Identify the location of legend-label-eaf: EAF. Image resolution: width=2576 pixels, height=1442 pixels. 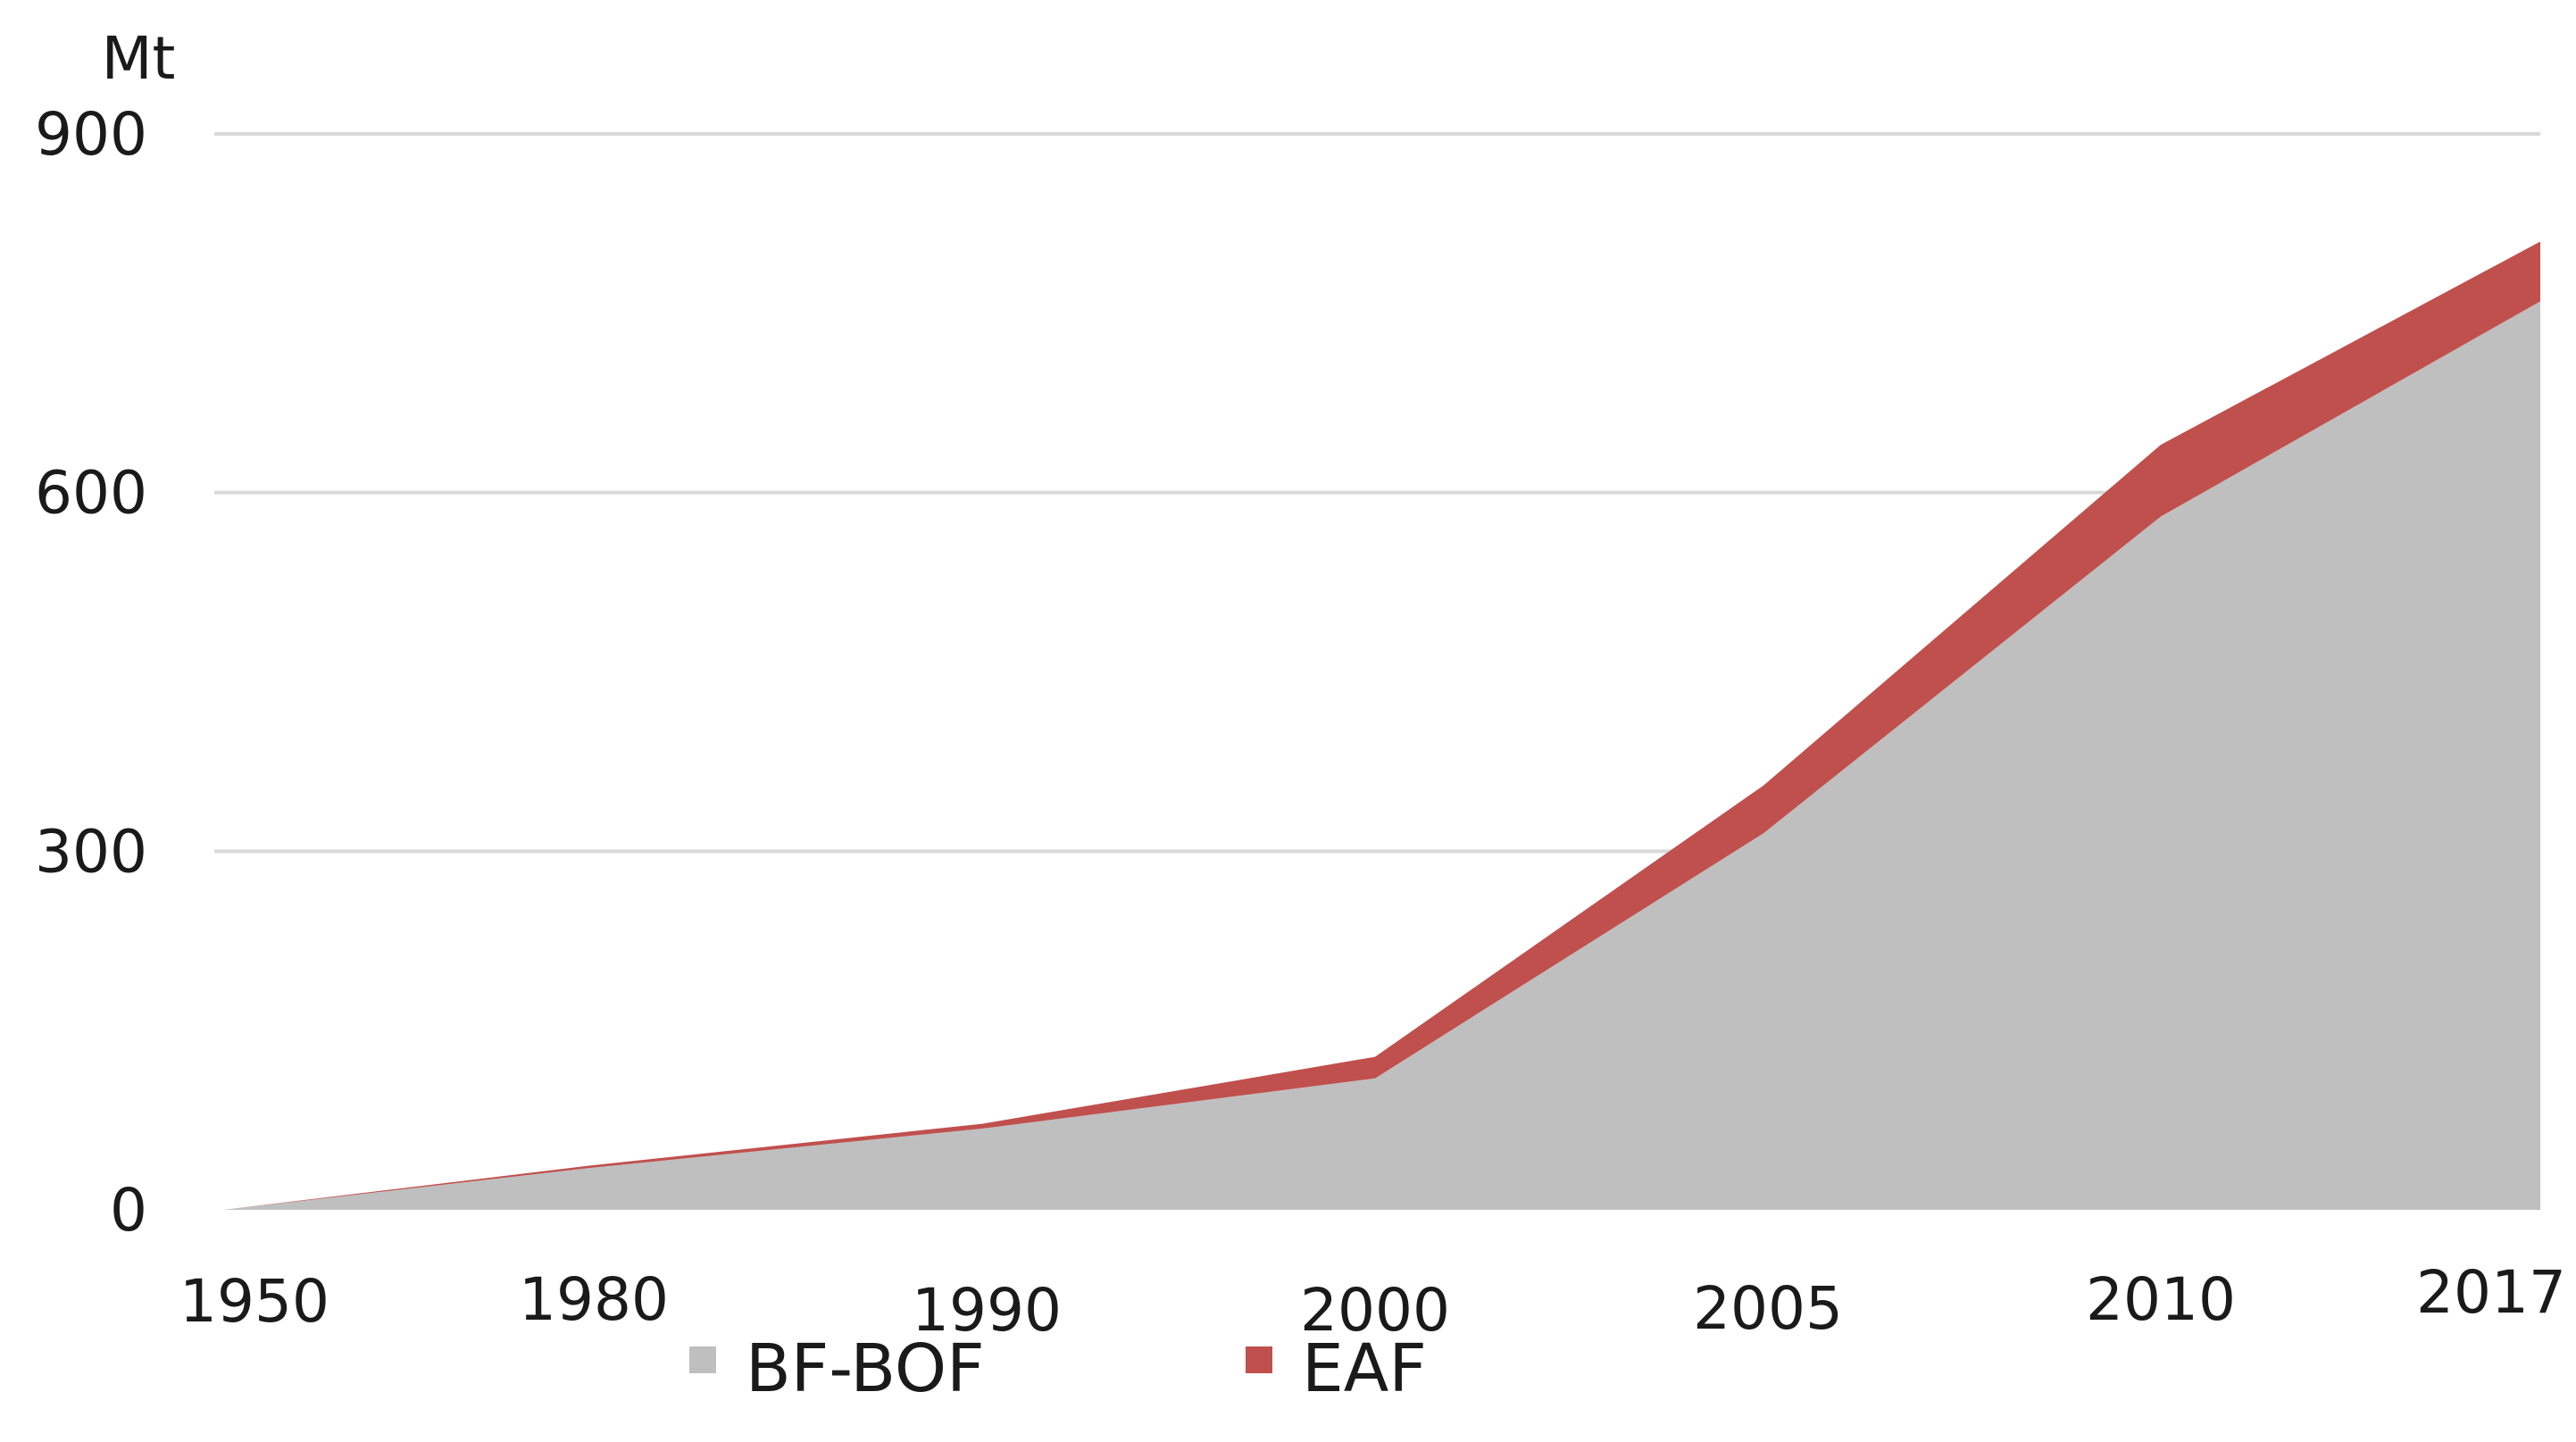
(1364, 1368).